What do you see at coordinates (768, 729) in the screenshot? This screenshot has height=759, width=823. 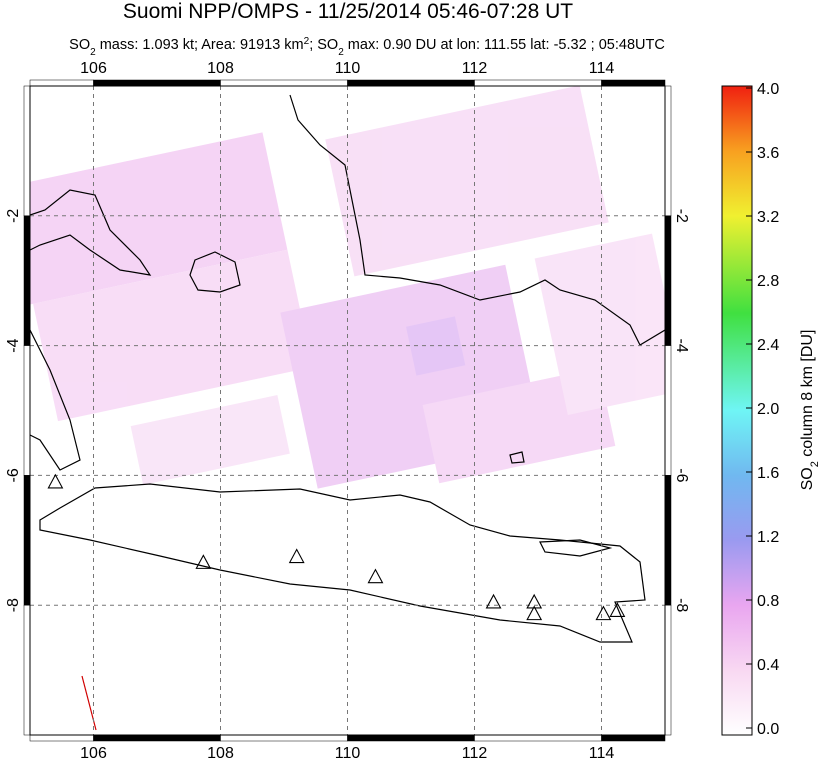 I see `colorbar-tick-label: 0.0` at bounding box center [768, 729].